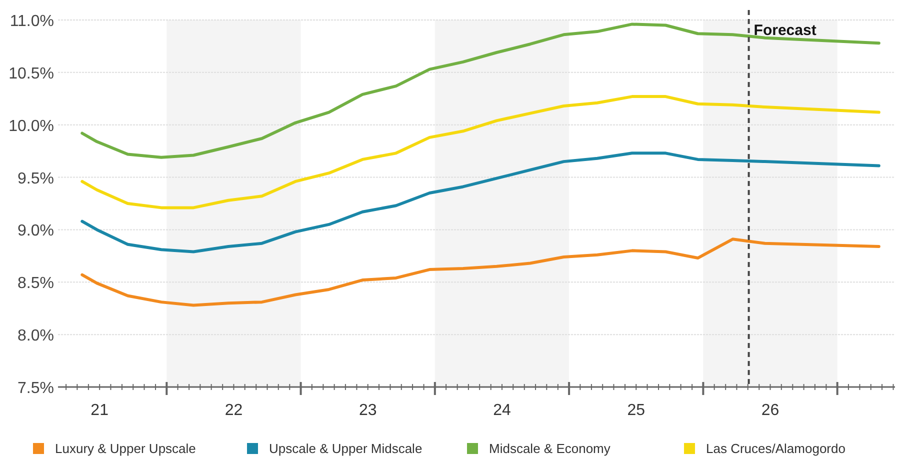 This screenshot has width=898, height=457. Describe the element at coordinates (125, 448) in the screenshot. I see `legend-label: Luxury & Upper Upscale` at that location.